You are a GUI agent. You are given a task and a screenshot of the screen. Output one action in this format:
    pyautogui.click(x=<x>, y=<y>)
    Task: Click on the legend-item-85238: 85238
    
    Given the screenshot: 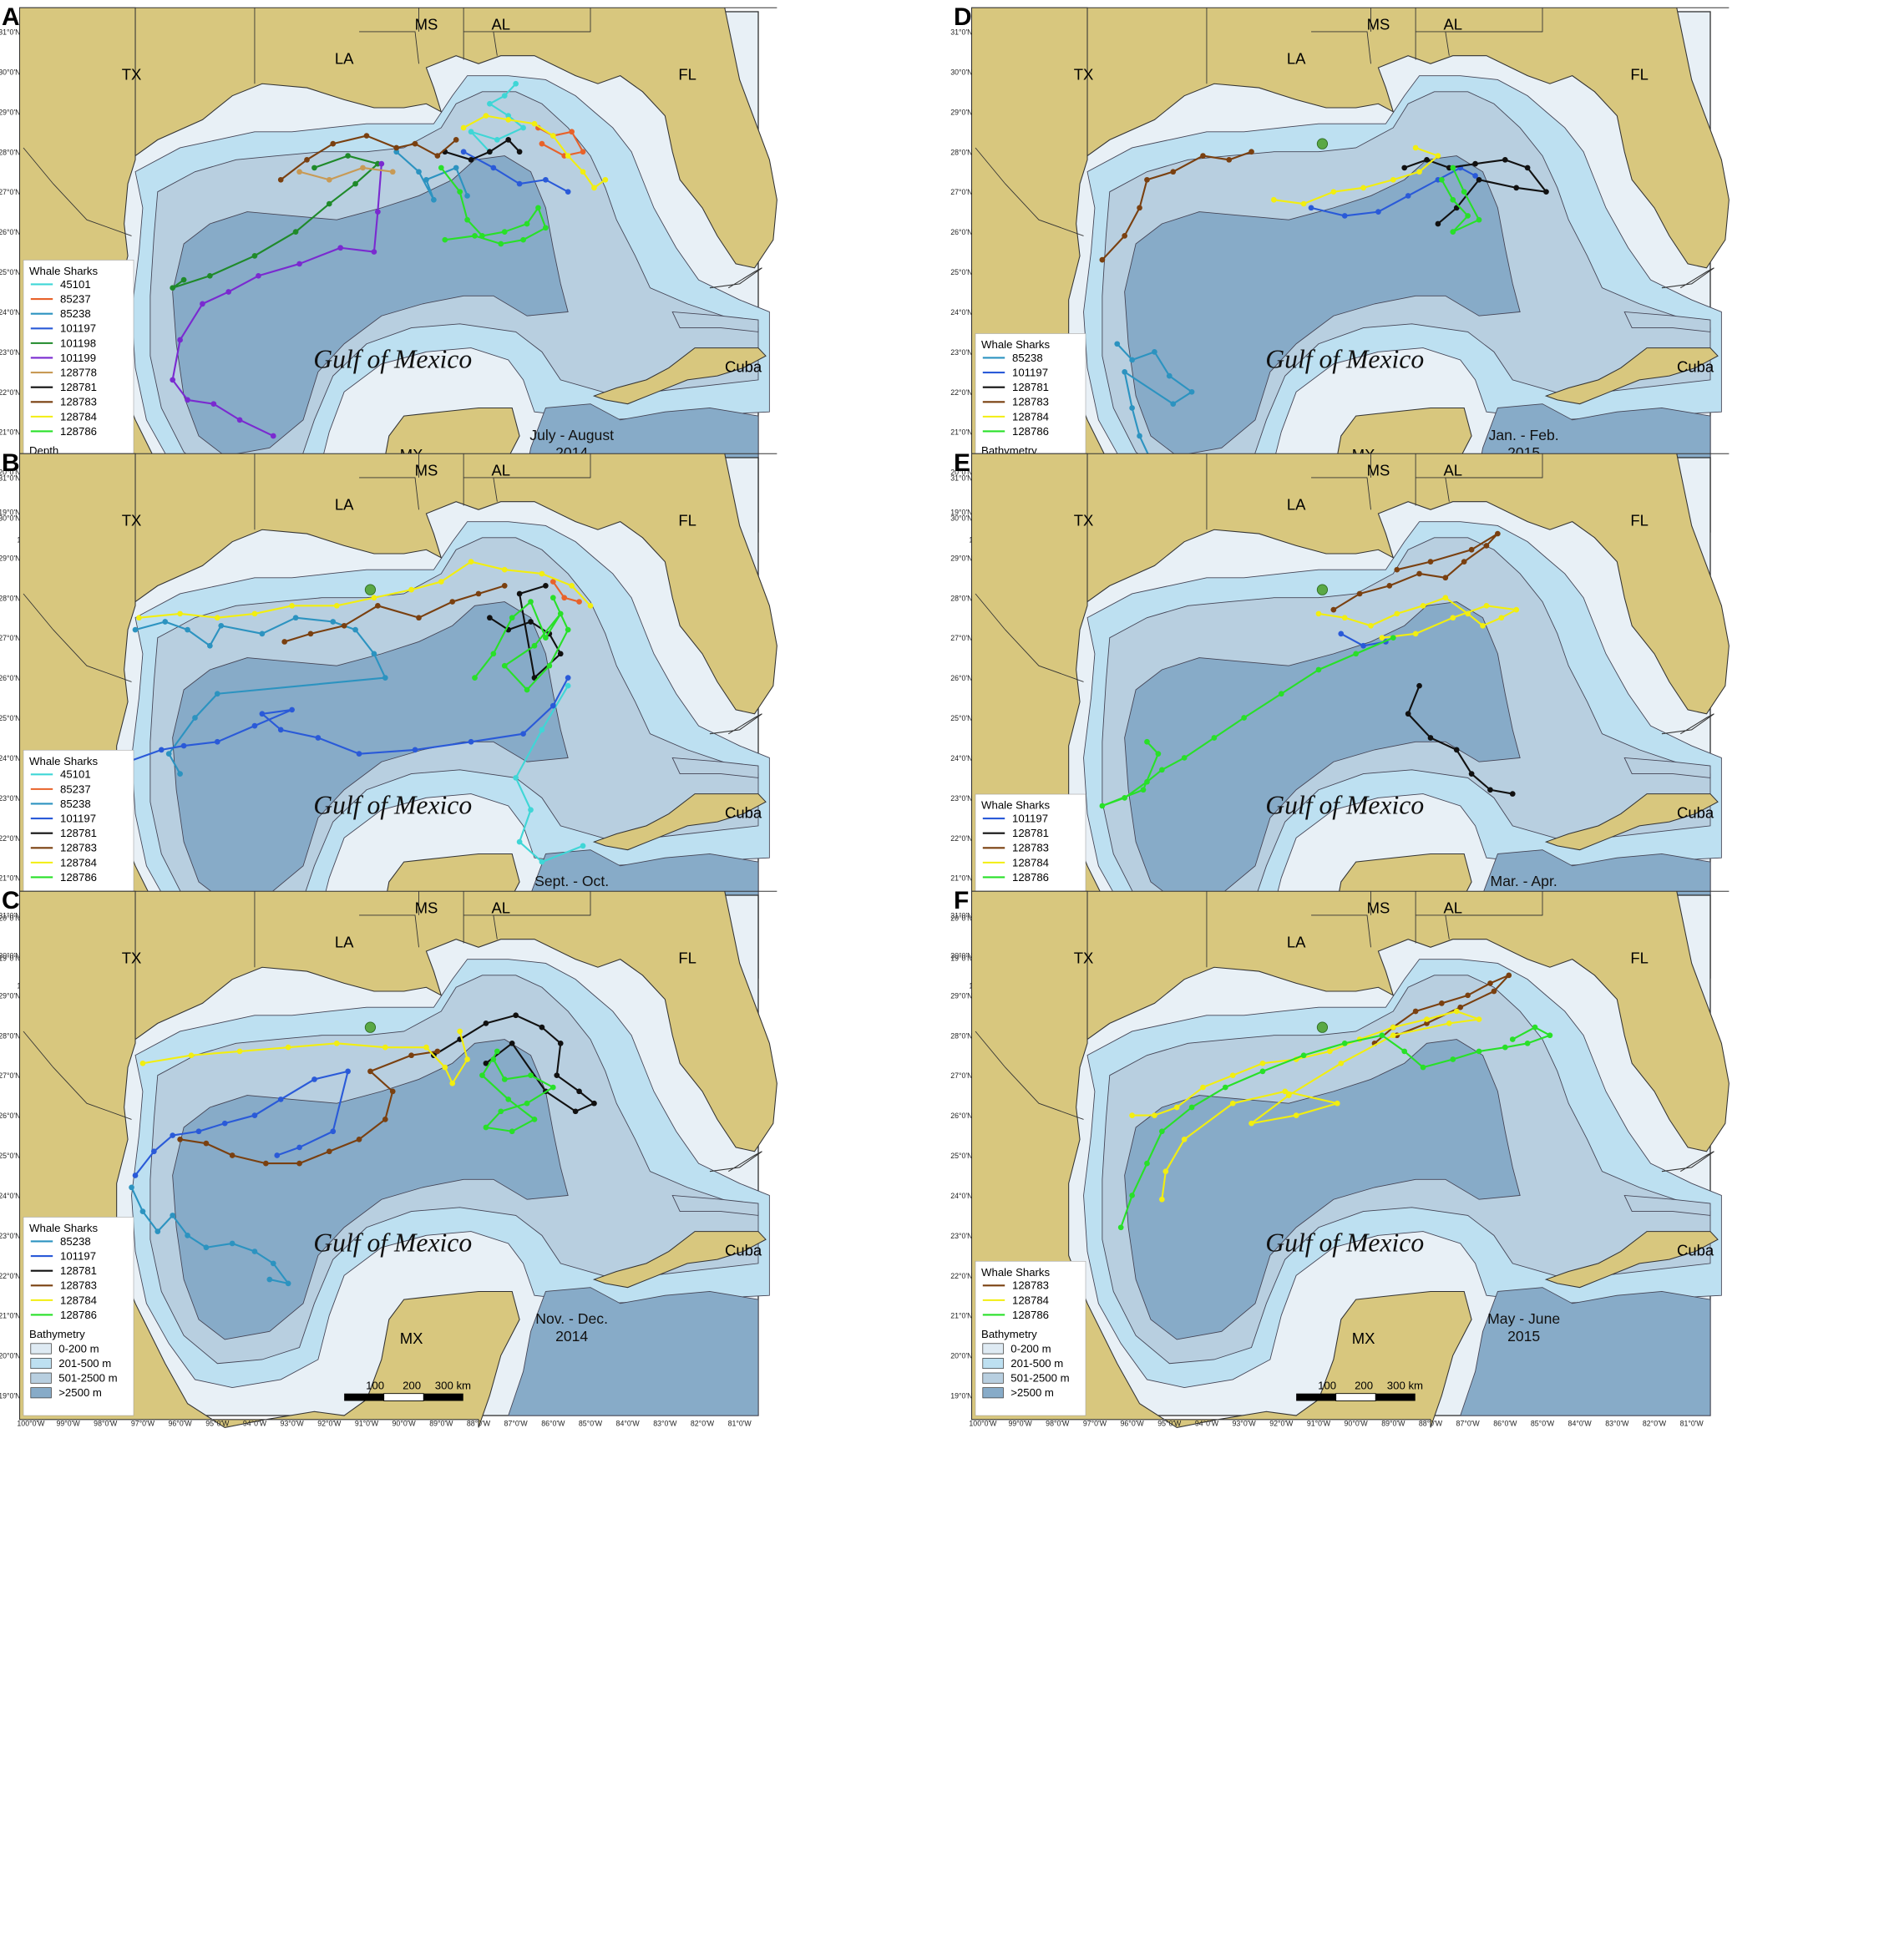 What is the action you would take?
    pyautogui.click(x=75, y=1241)
    